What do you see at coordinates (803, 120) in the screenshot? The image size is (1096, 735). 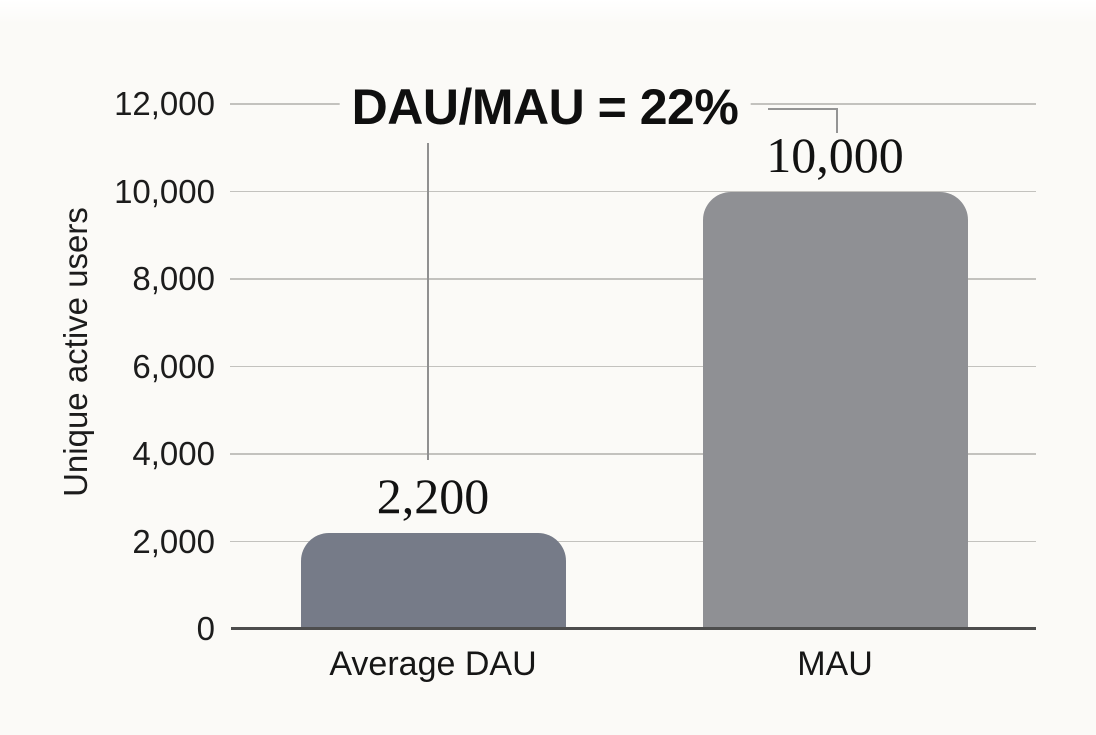 I see `annotation-leader-line-right` at bounding box center [803, 120].